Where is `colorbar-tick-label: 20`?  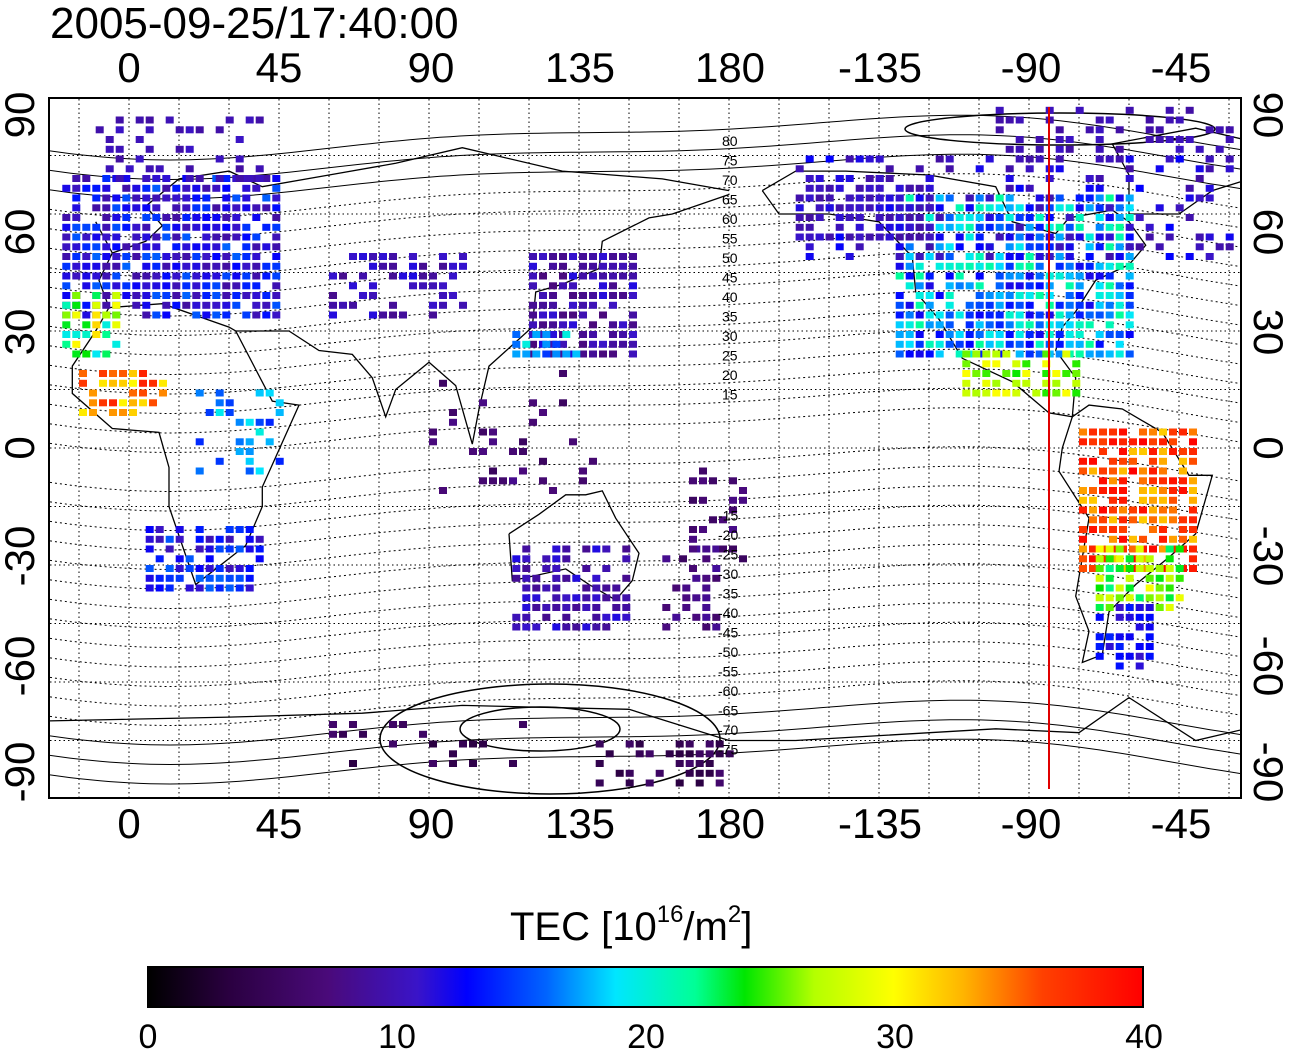
colorbar-tick-label: 20 is located at coordinates (646, 1037).